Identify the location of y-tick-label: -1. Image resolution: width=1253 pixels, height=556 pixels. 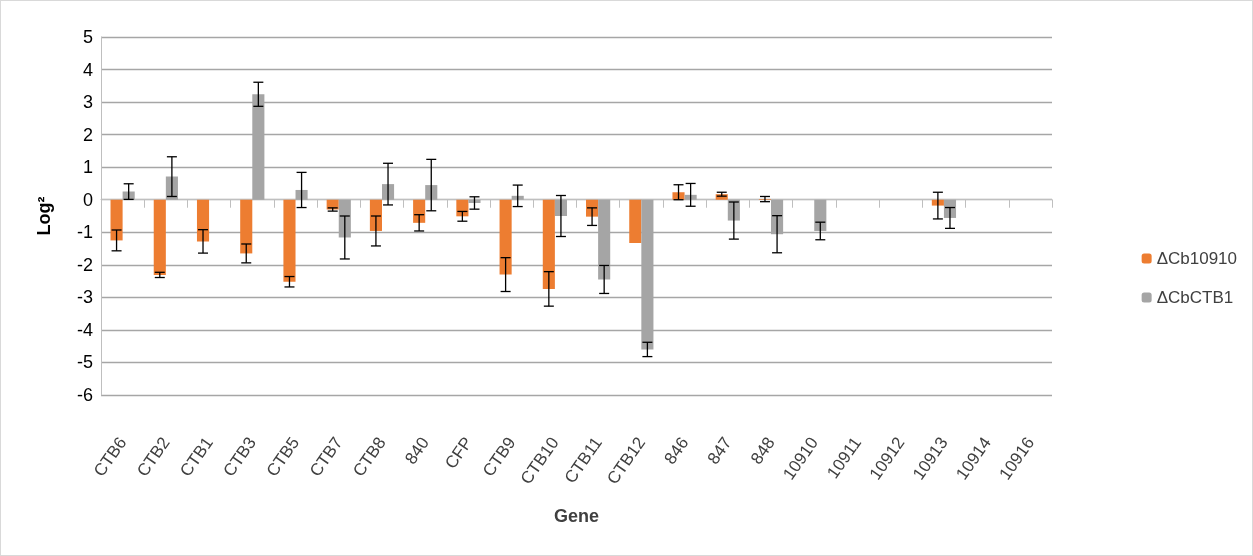
(84, 232).